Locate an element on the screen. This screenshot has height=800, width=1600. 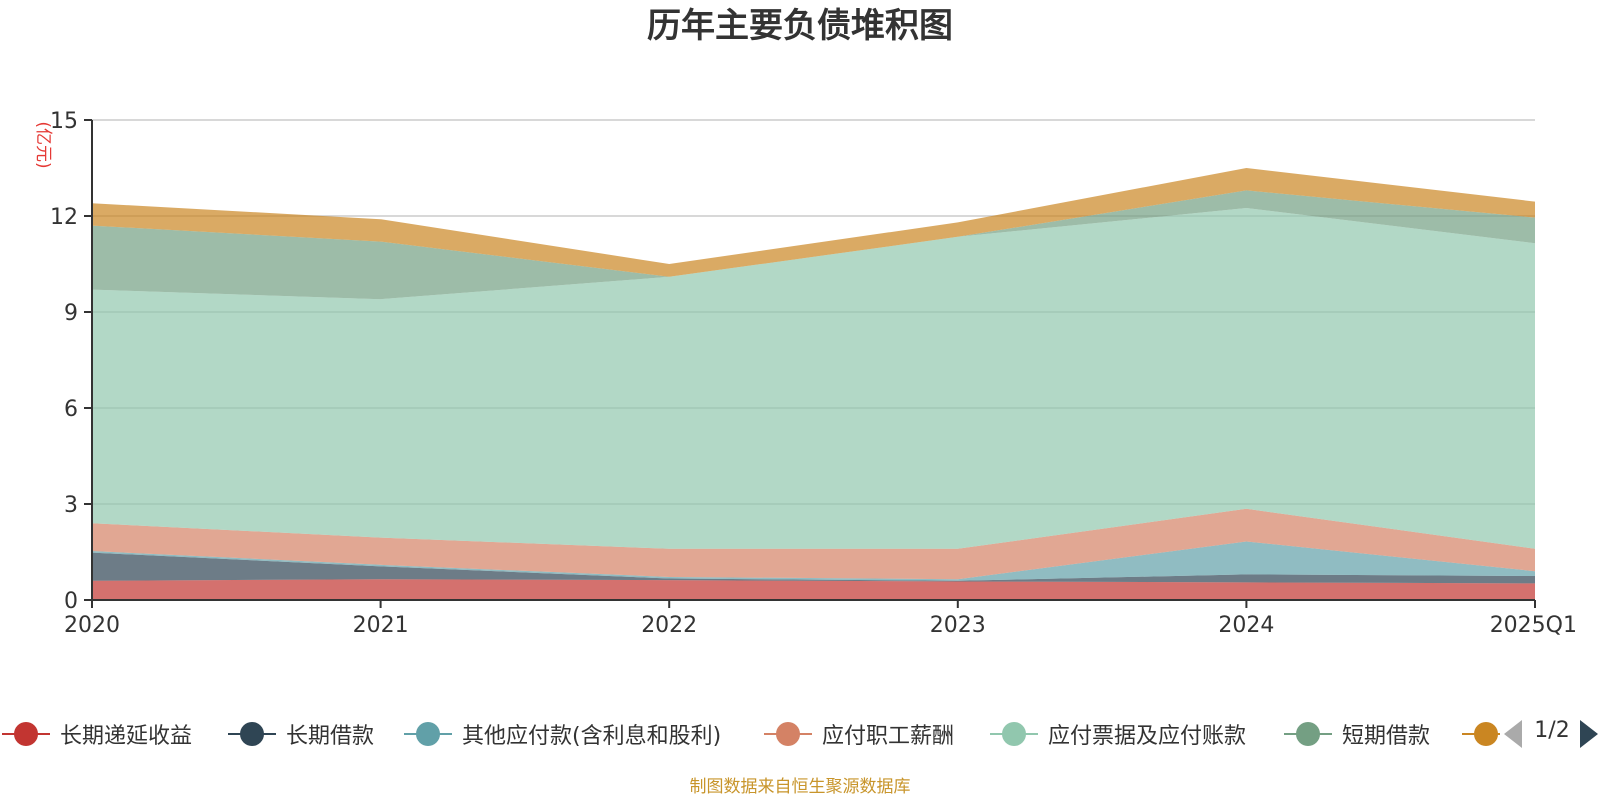
legend-item-1: 长期借款 is located at coordinates (300, 734).